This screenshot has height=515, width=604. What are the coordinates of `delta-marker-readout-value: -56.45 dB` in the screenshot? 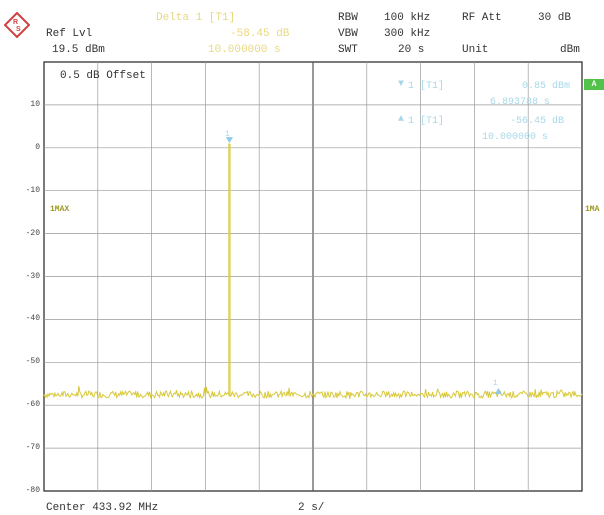 It's located at (537, 121).